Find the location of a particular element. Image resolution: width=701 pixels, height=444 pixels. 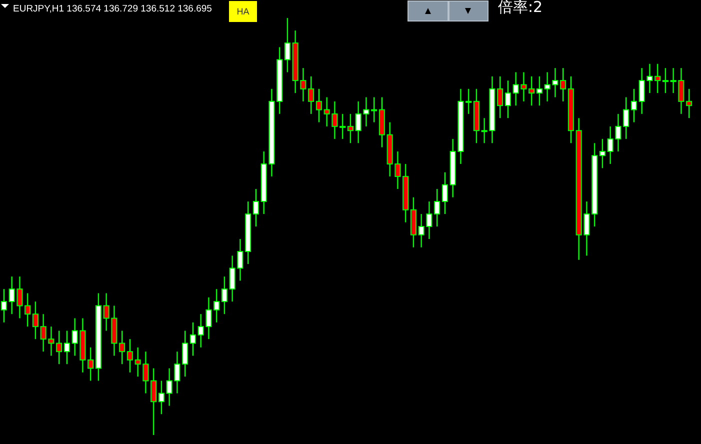

title: EURJPY,H1 136.574 136.729 136.512 136.695 is located at coordinates (112, 9).